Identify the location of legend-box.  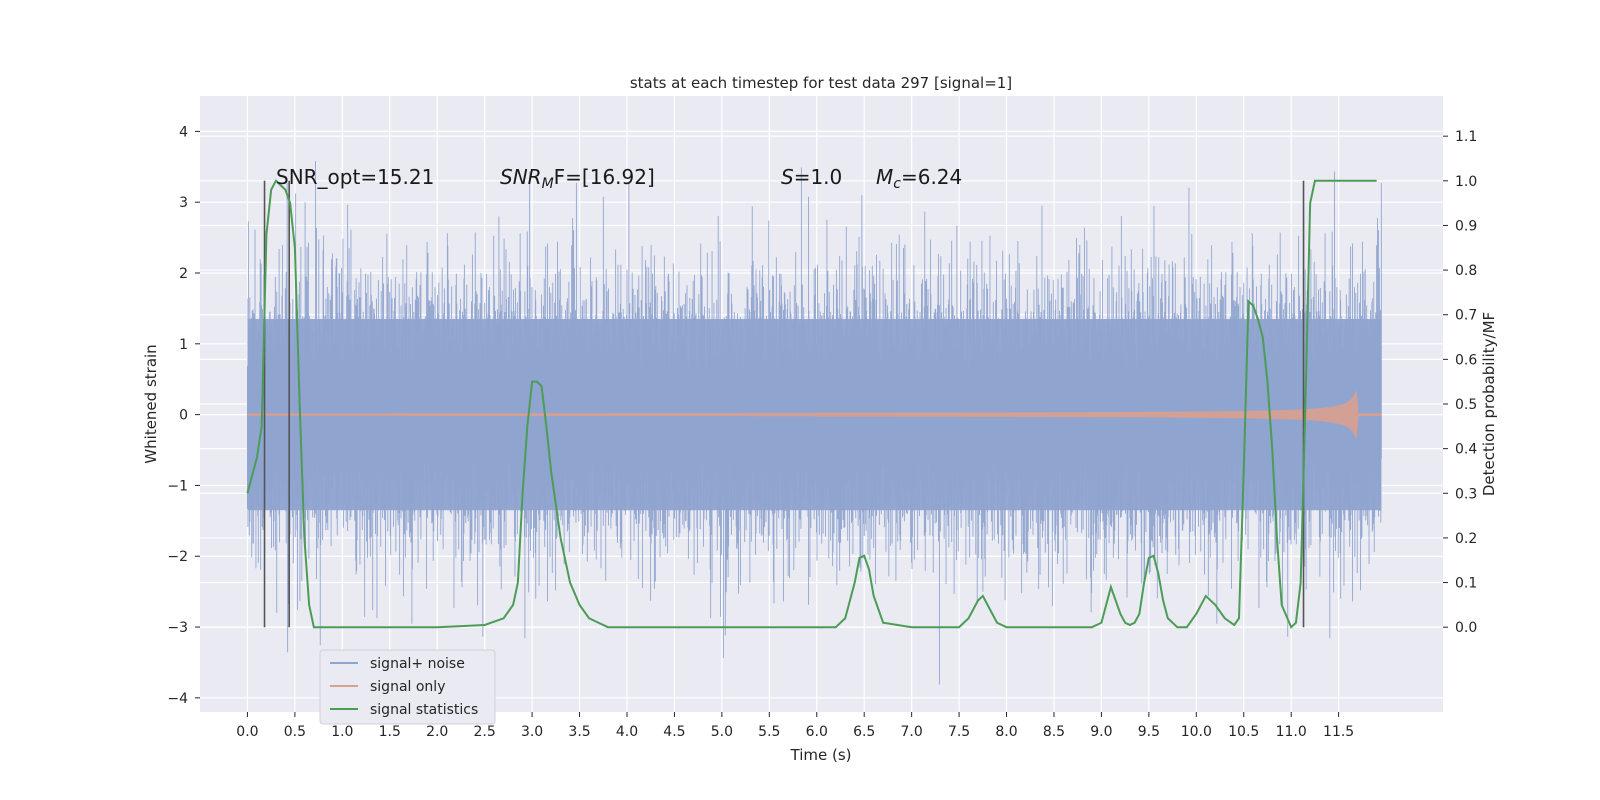
(407, 687).